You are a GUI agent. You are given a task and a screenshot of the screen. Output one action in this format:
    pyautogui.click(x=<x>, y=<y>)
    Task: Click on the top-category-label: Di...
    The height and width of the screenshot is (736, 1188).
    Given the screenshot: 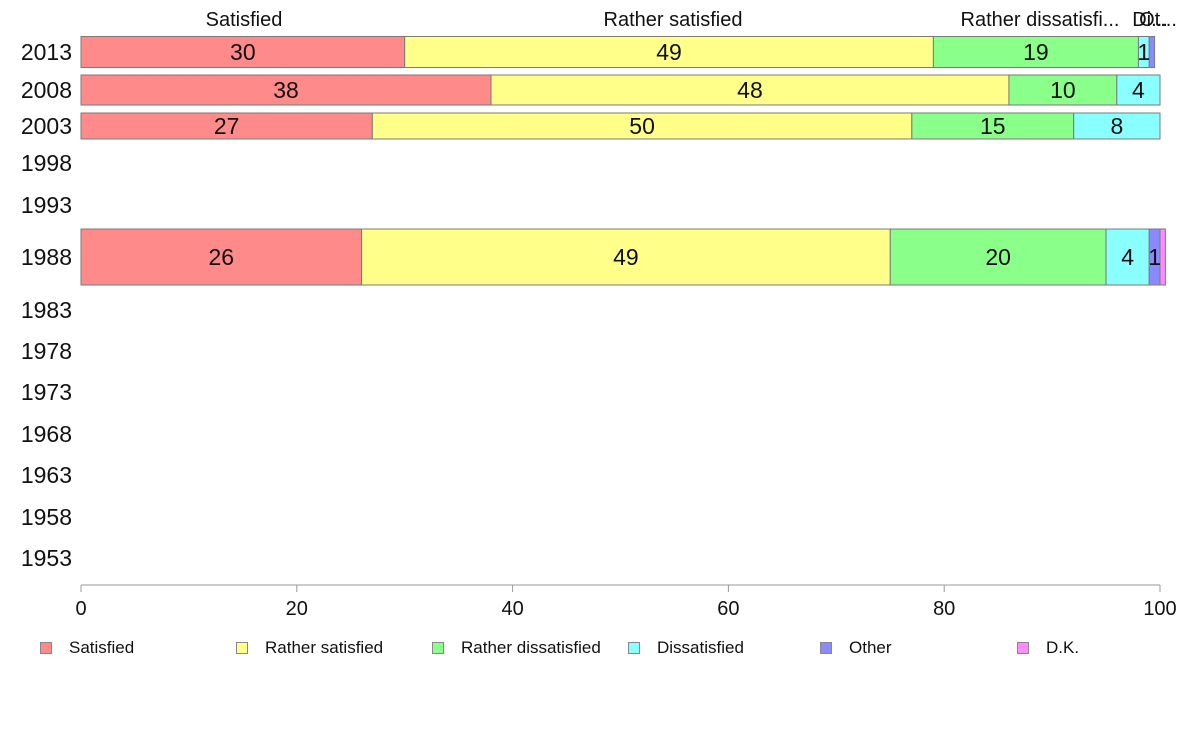 What is the action you would take?
    pyautogui.click(x=1150, y=20)
    